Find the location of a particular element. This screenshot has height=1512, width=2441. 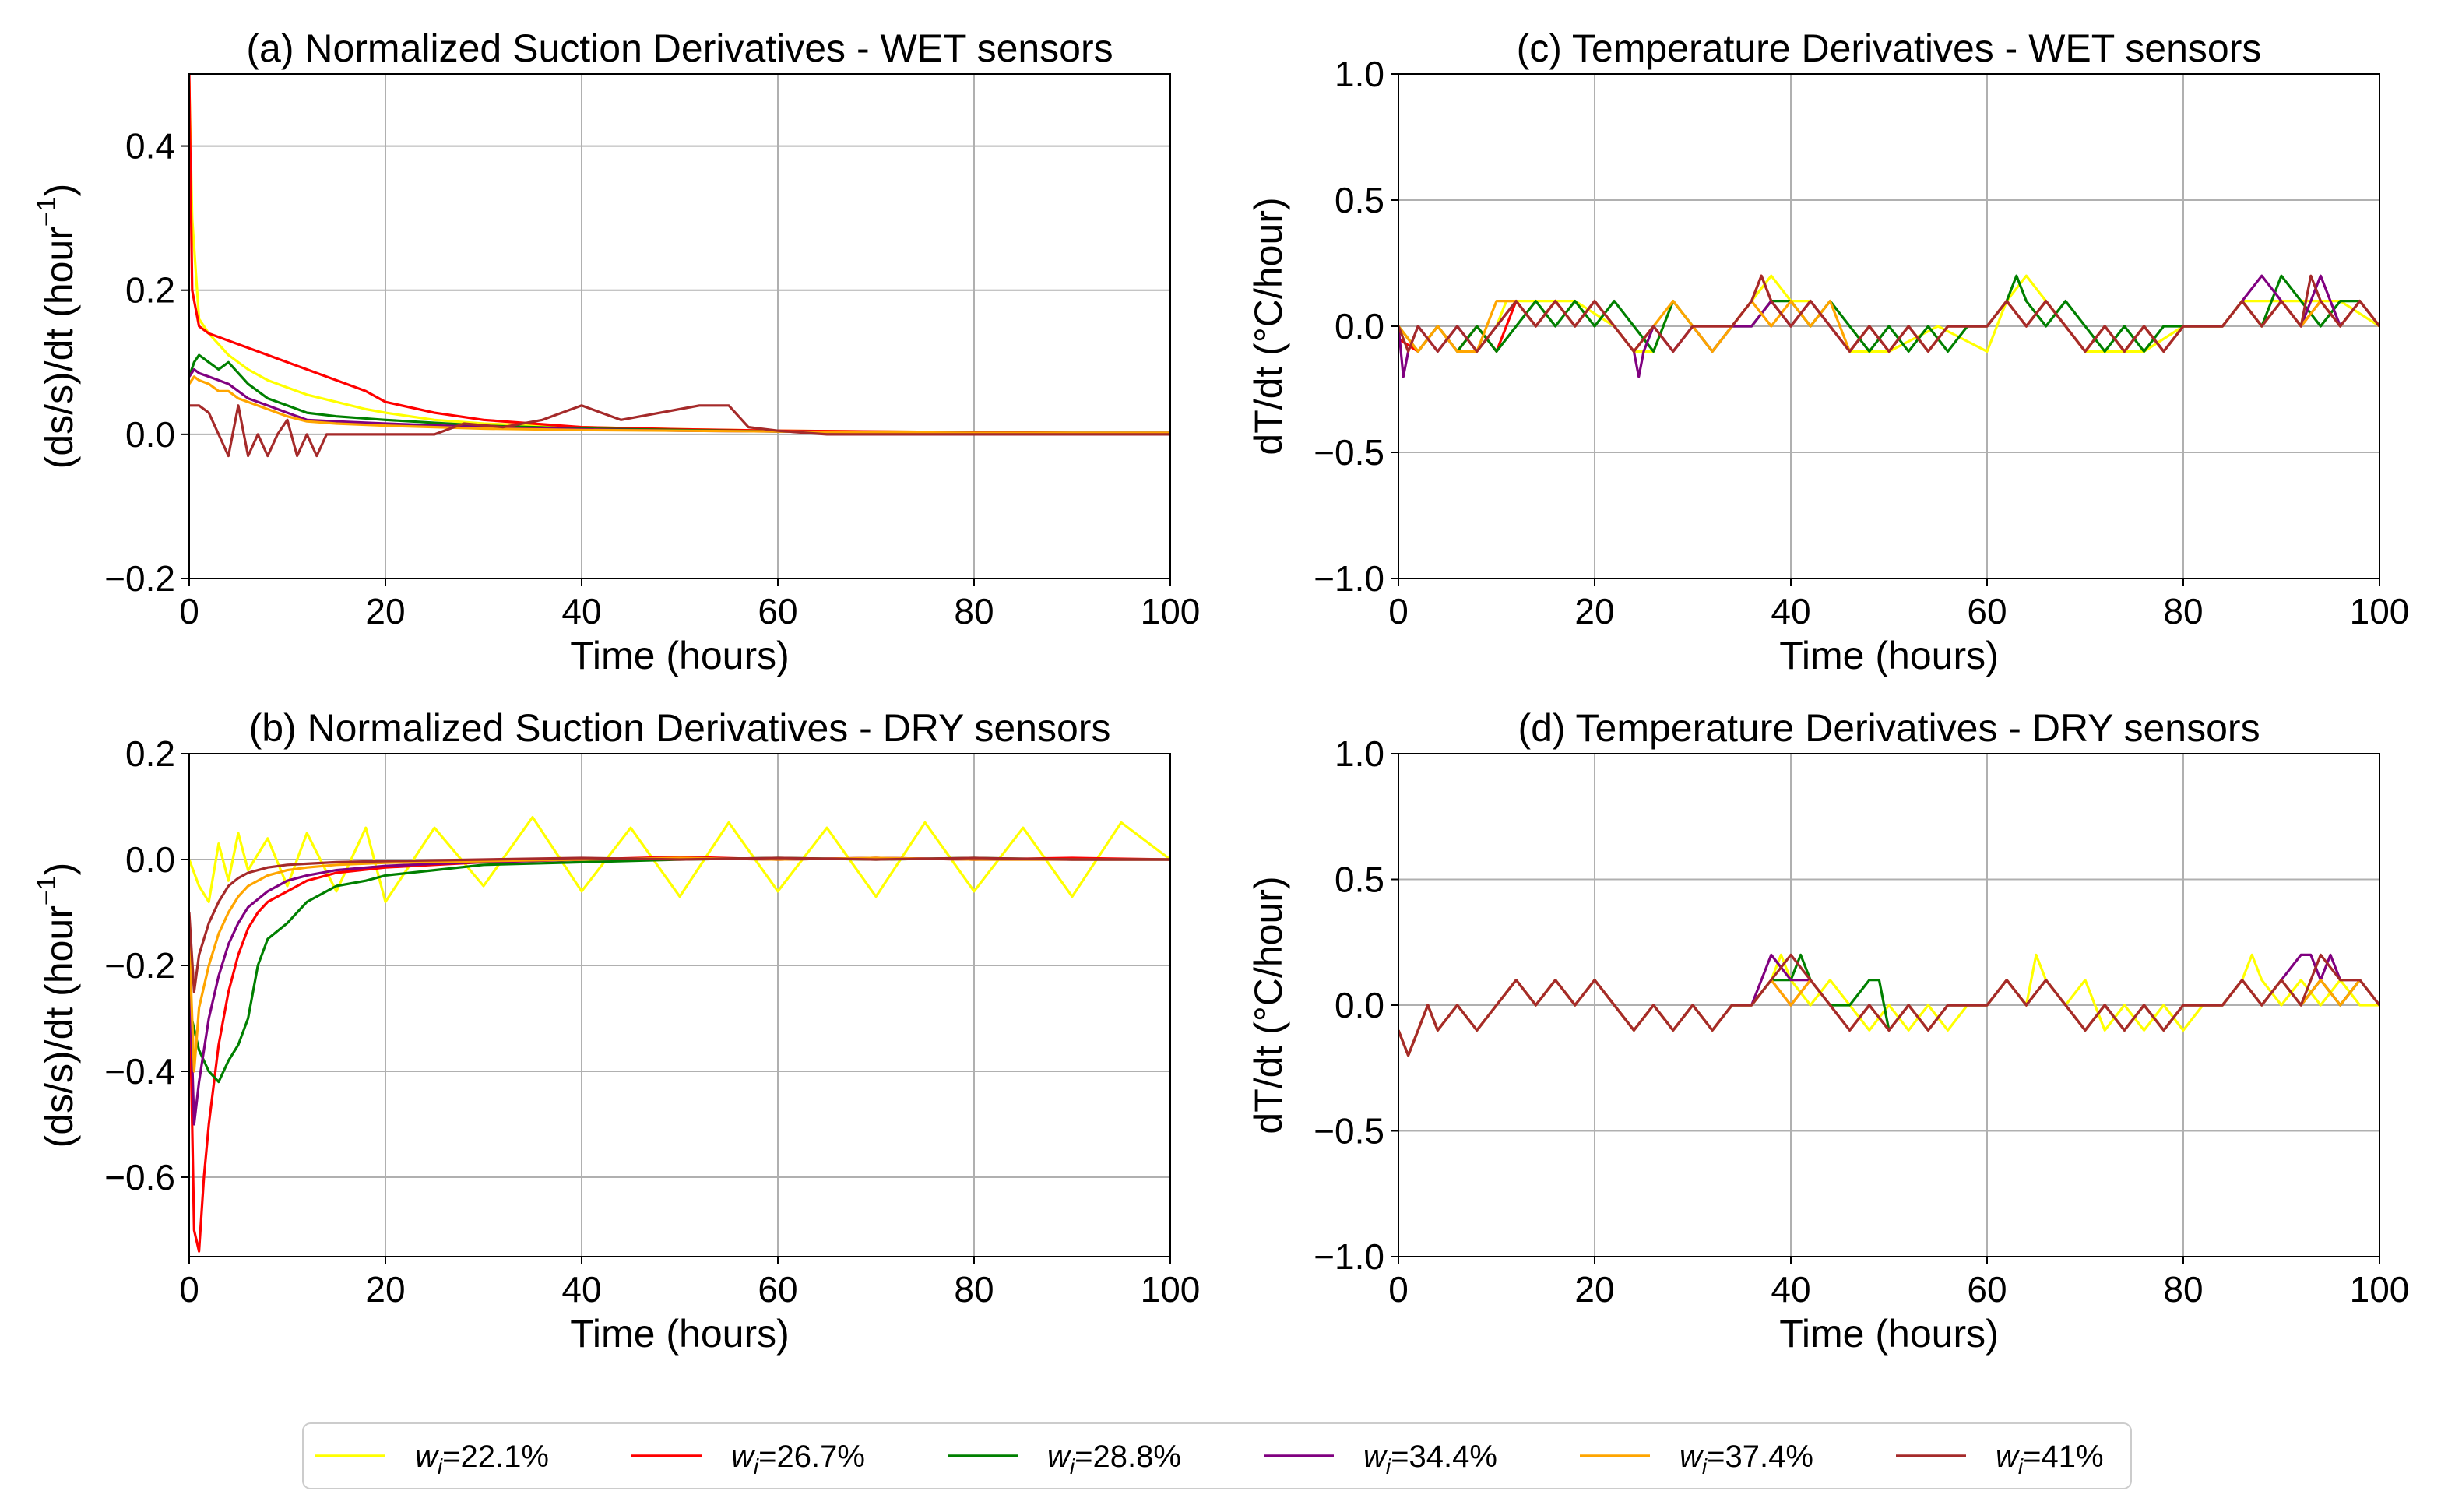

legend-entry-w41: wi=41% is located at coordinates (2000, 1460).